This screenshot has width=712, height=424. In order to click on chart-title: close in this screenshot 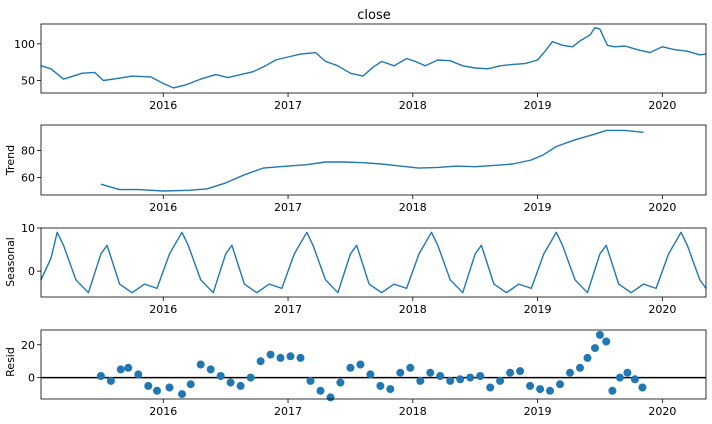, I will do `click(373, 15)`.